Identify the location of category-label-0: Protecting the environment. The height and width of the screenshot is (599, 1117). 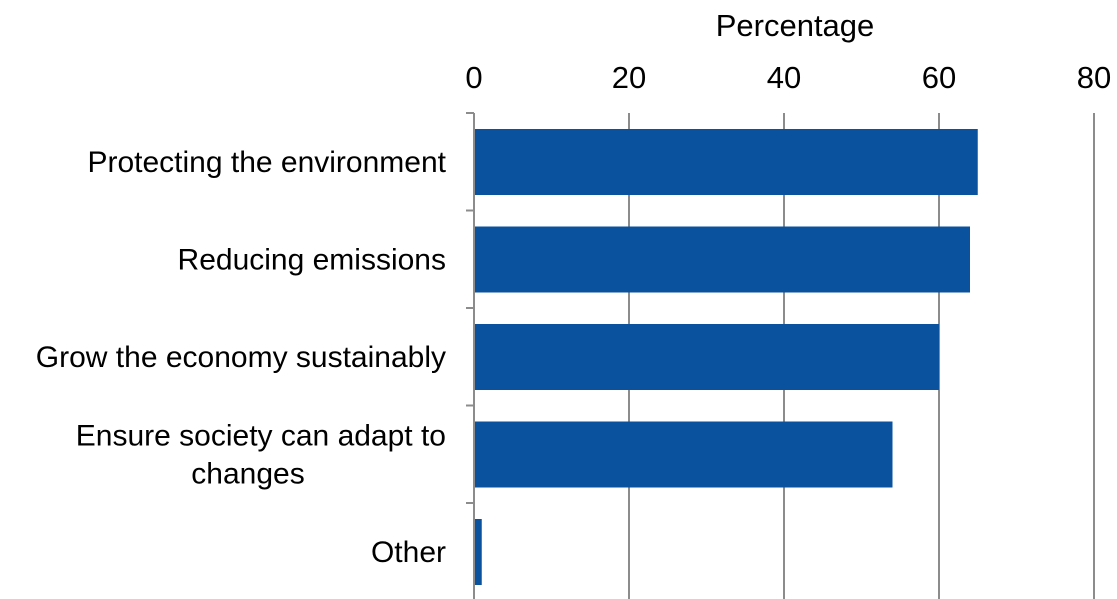
(266, 162).